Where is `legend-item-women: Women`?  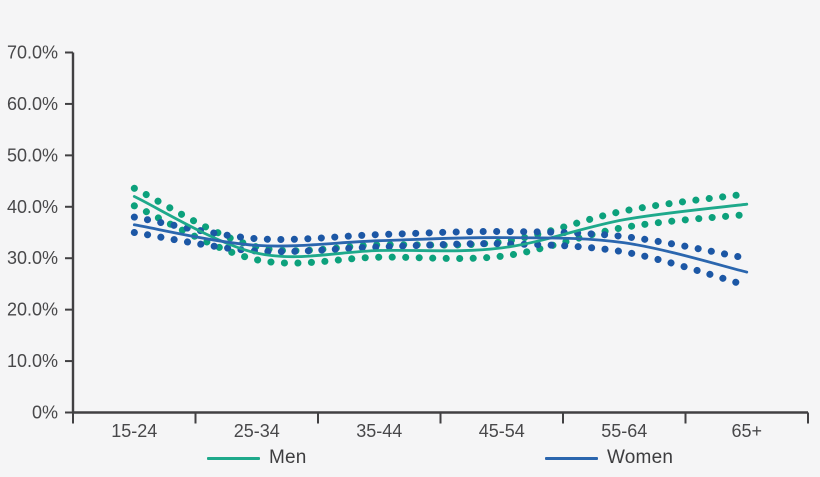
legend-item-women: Women is located at coordinates (609, 458).